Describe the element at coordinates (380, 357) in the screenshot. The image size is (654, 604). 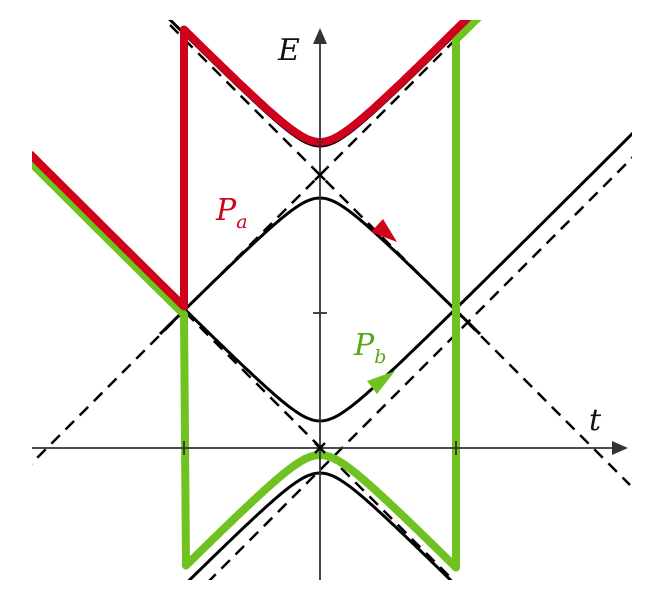
I see `path-b-label-sub: b` at that location.